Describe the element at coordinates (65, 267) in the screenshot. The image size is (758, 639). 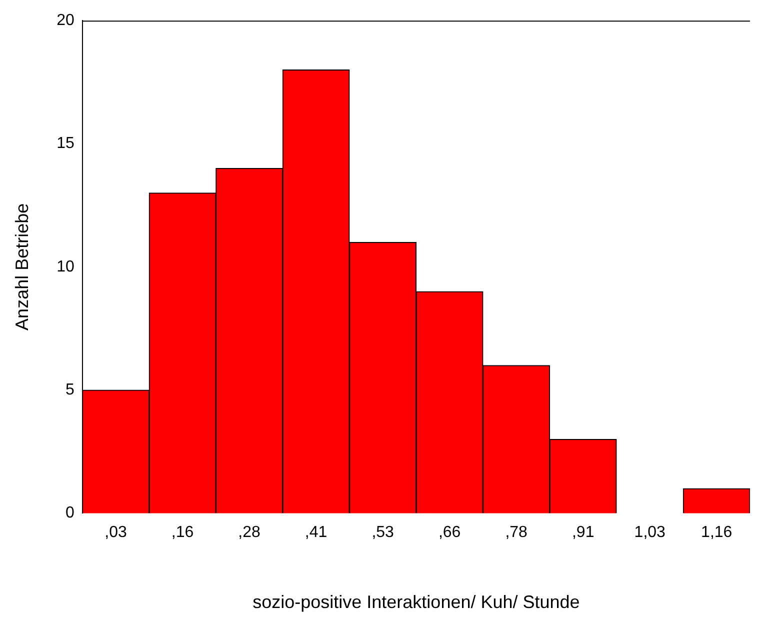
I see `y-tick-label: 10` at that location.